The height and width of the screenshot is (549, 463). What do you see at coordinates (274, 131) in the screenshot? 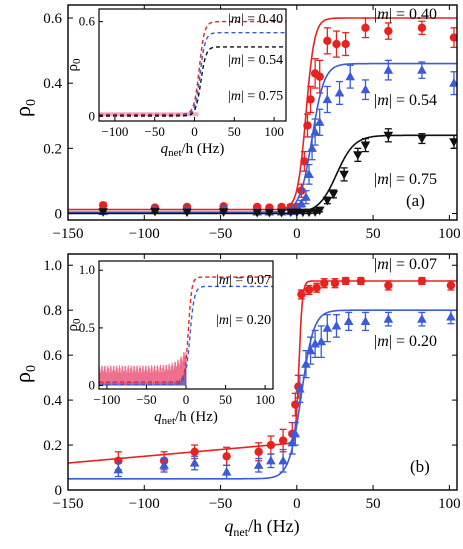
I see `inset-x-tick-label: 100` at bounding box center [274, 131].